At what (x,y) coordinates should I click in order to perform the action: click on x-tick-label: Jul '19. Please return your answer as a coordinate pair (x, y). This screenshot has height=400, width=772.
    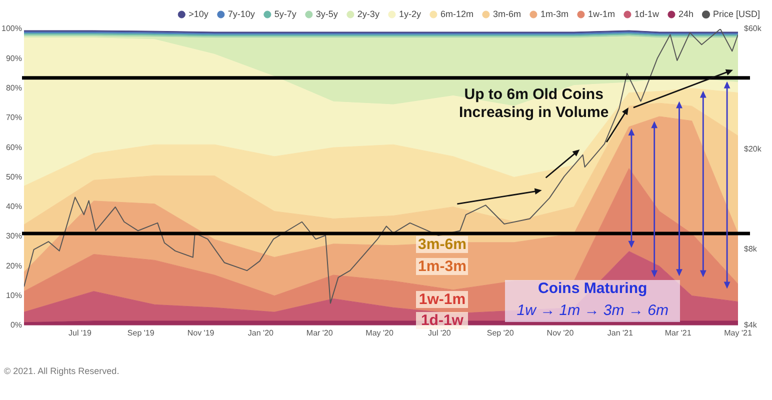
    Looking at the image, I should click on (80, 333).